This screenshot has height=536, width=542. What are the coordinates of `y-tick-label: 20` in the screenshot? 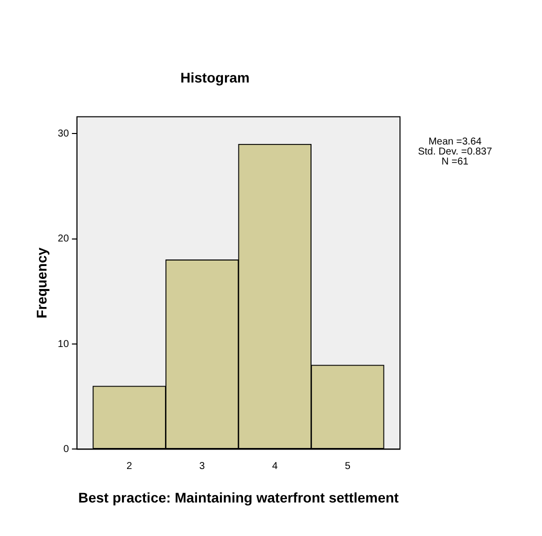 It's located at (64, 239).